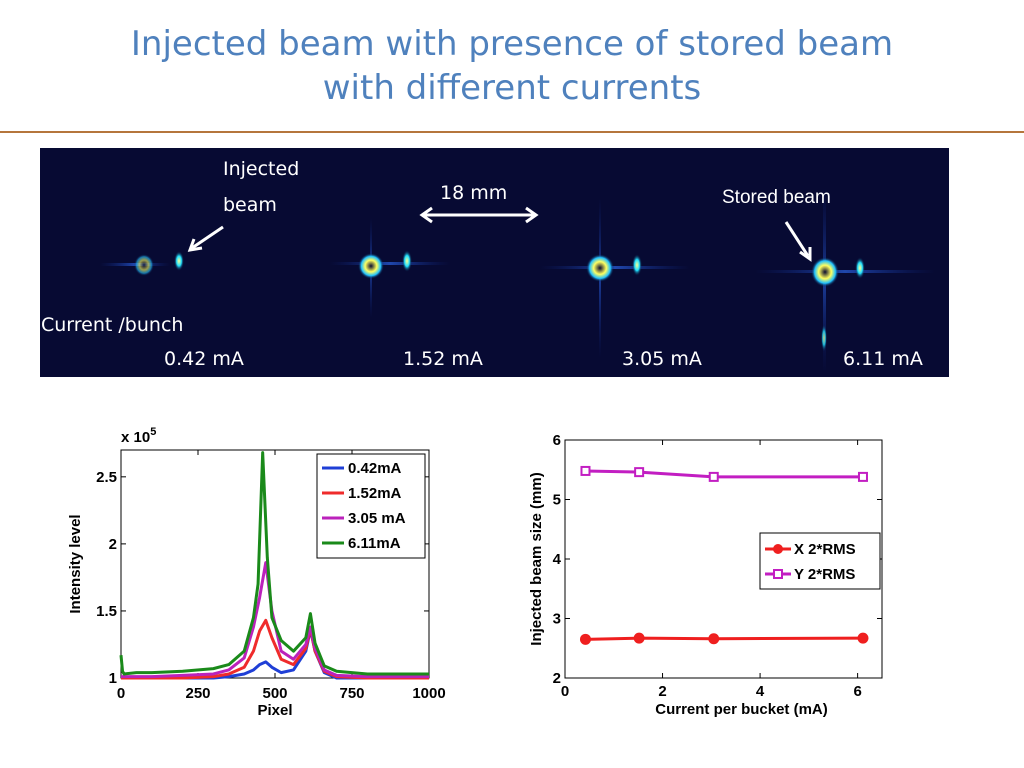  What do you see at coordinates (274, 693) in the screenshot?
I see `x-tick-label: 500` at bounding box center [274, 693].